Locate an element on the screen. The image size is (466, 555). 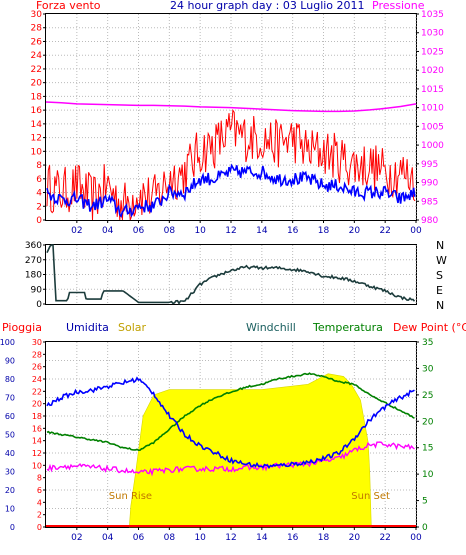
humidity-tick-label: 60 is located at coordinates (10, 416).